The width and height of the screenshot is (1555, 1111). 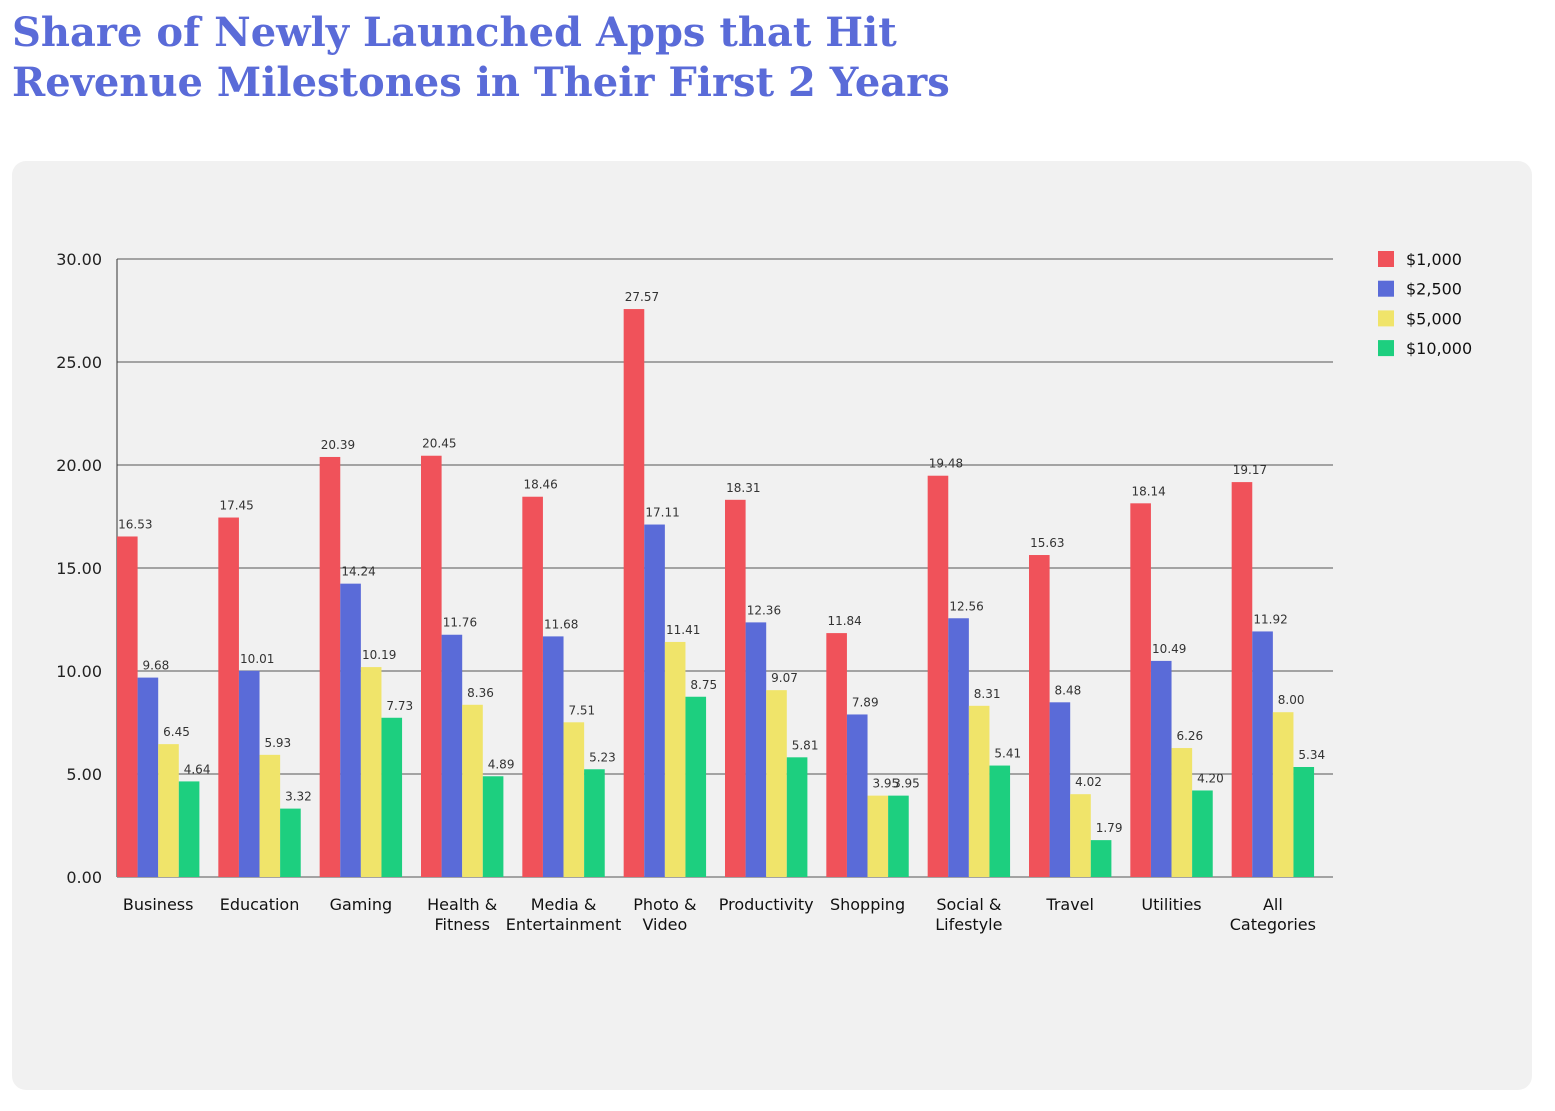 I want to click on data-label: 4.20, so click(x=1210, y=778).